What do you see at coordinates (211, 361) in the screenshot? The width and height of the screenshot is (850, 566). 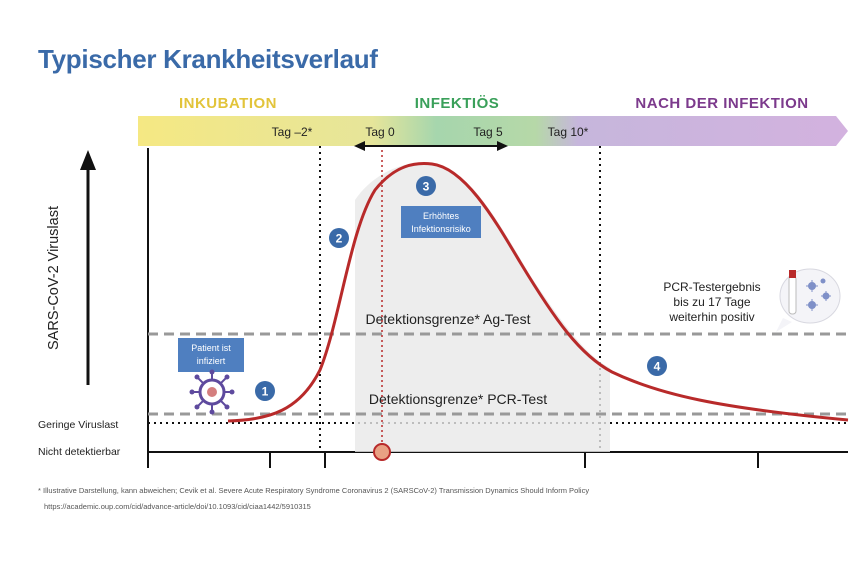 I see `svg-text: infiziert` at bounding box center [211, 361].